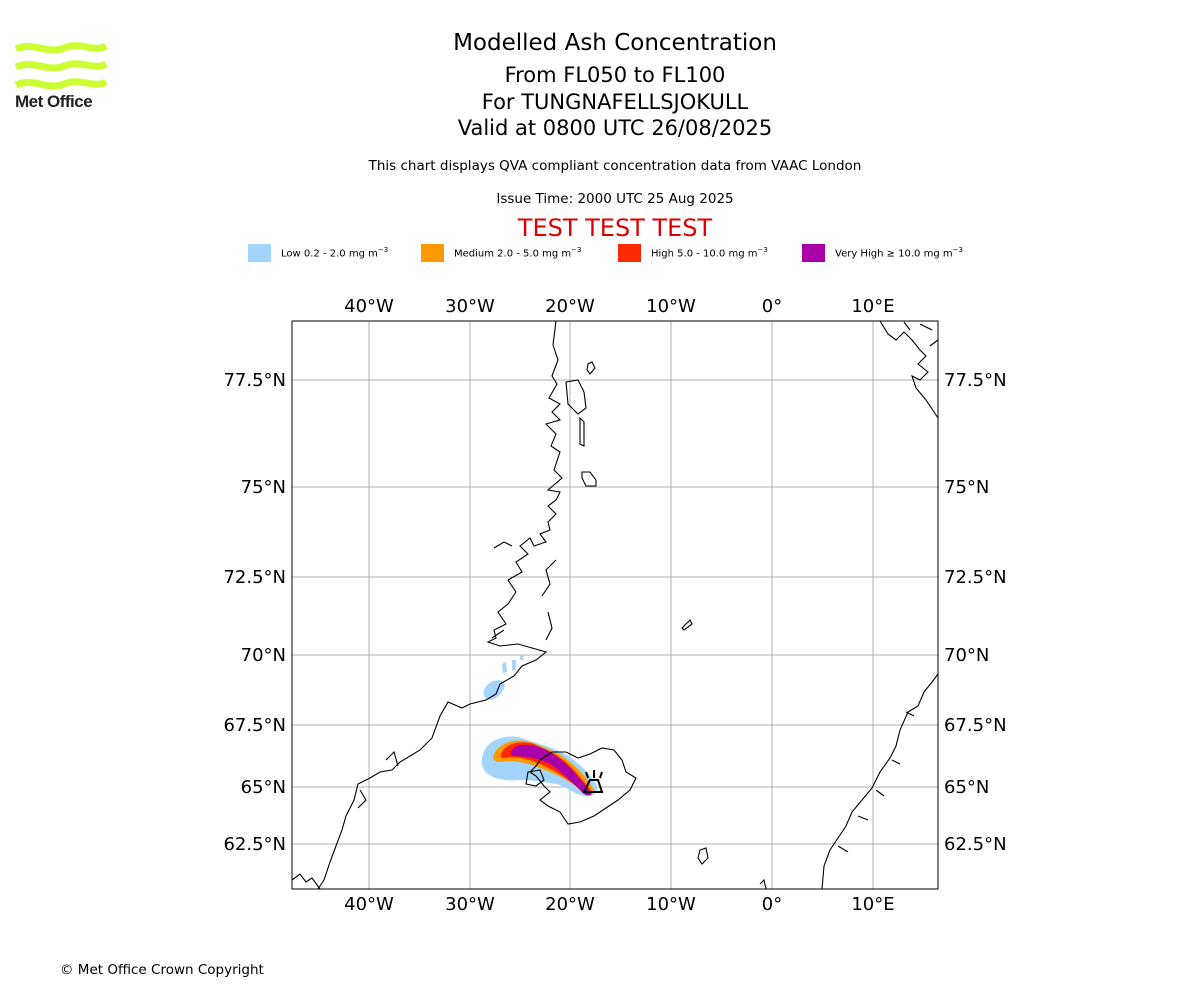  What do you see at coordinates (570, 904) in the screenshot?
I see `lon-label-bottom: 20°W` at bounding box center [570, 904].